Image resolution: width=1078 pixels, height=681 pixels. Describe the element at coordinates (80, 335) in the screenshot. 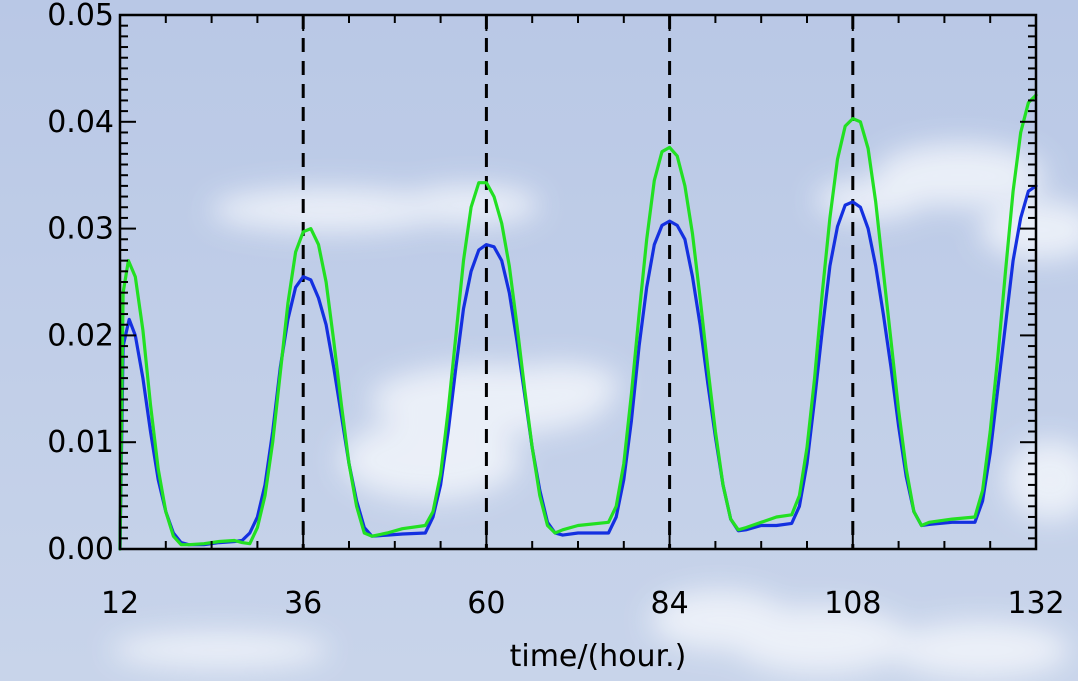

I see `y-tick-label-2: 0.02` at that location.